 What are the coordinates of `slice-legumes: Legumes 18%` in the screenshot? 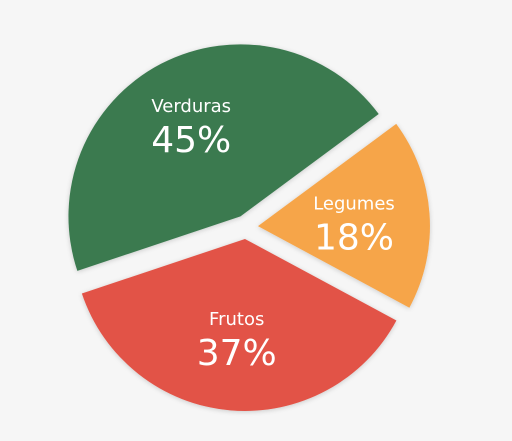 It's located at (343, 215).